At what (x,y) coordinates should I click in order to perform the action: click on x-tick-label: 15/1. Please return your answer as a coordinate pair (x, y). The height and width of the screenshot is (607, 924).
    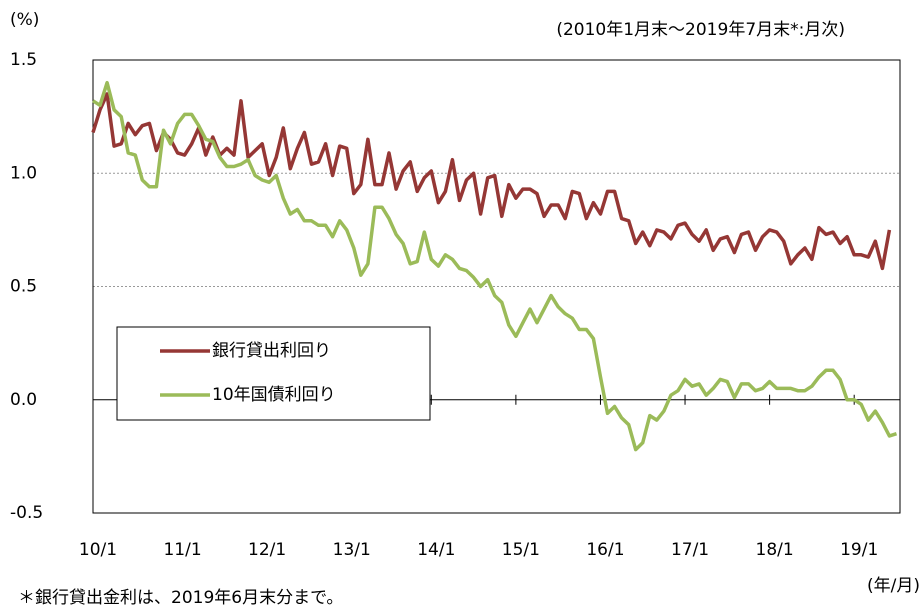
    Looking at the image, I should click on (521, 550).